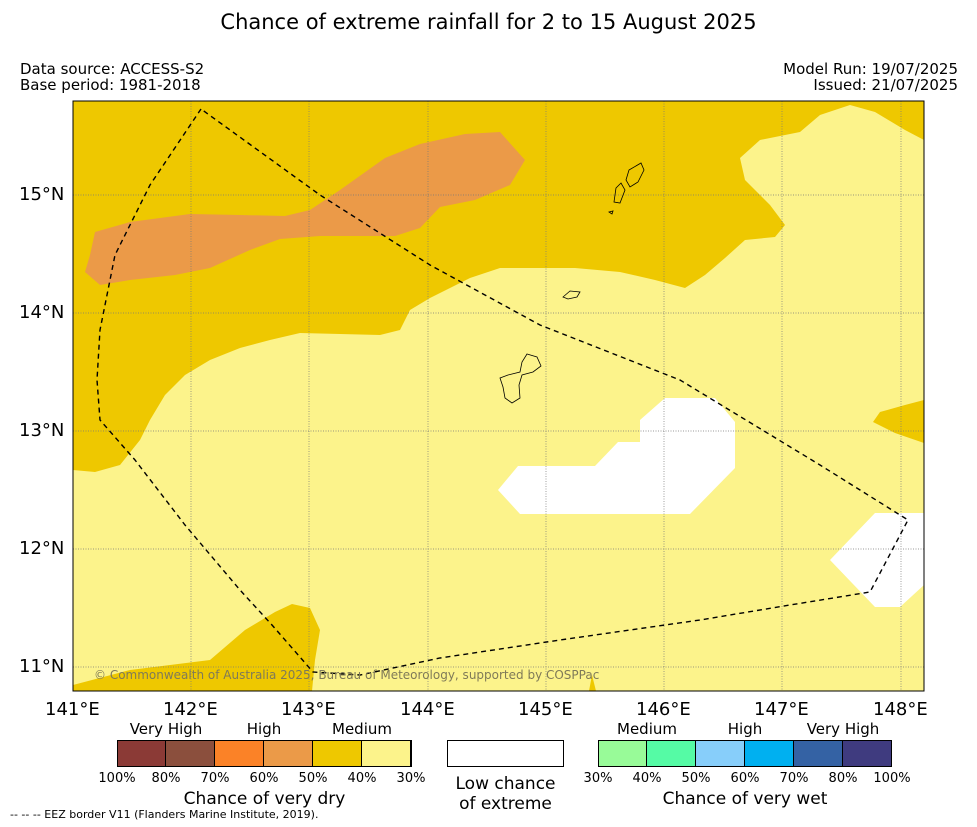 Image resolution: width=977 pixels, height=827 pixels. I want to click on low-chance-swatch, so click(505, 753).